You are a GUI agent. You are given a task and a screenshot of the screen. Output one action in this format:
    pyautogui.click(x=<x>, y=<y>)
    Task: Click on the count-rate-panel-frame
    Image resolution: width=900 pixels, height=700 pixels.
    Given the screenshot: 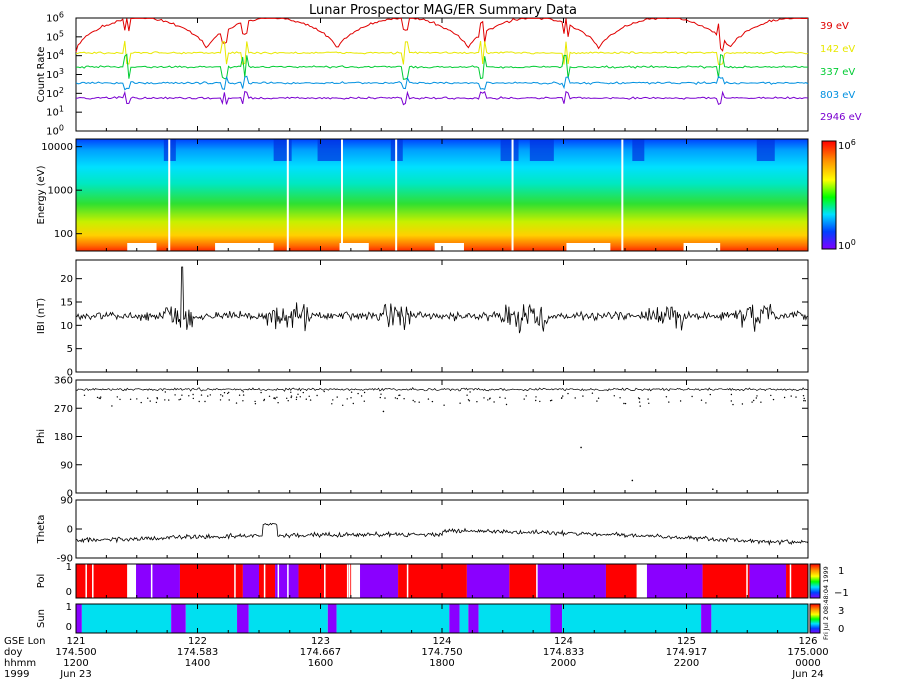 What is the action you would take?
    pyautogui.click(x=442, y=74)
    